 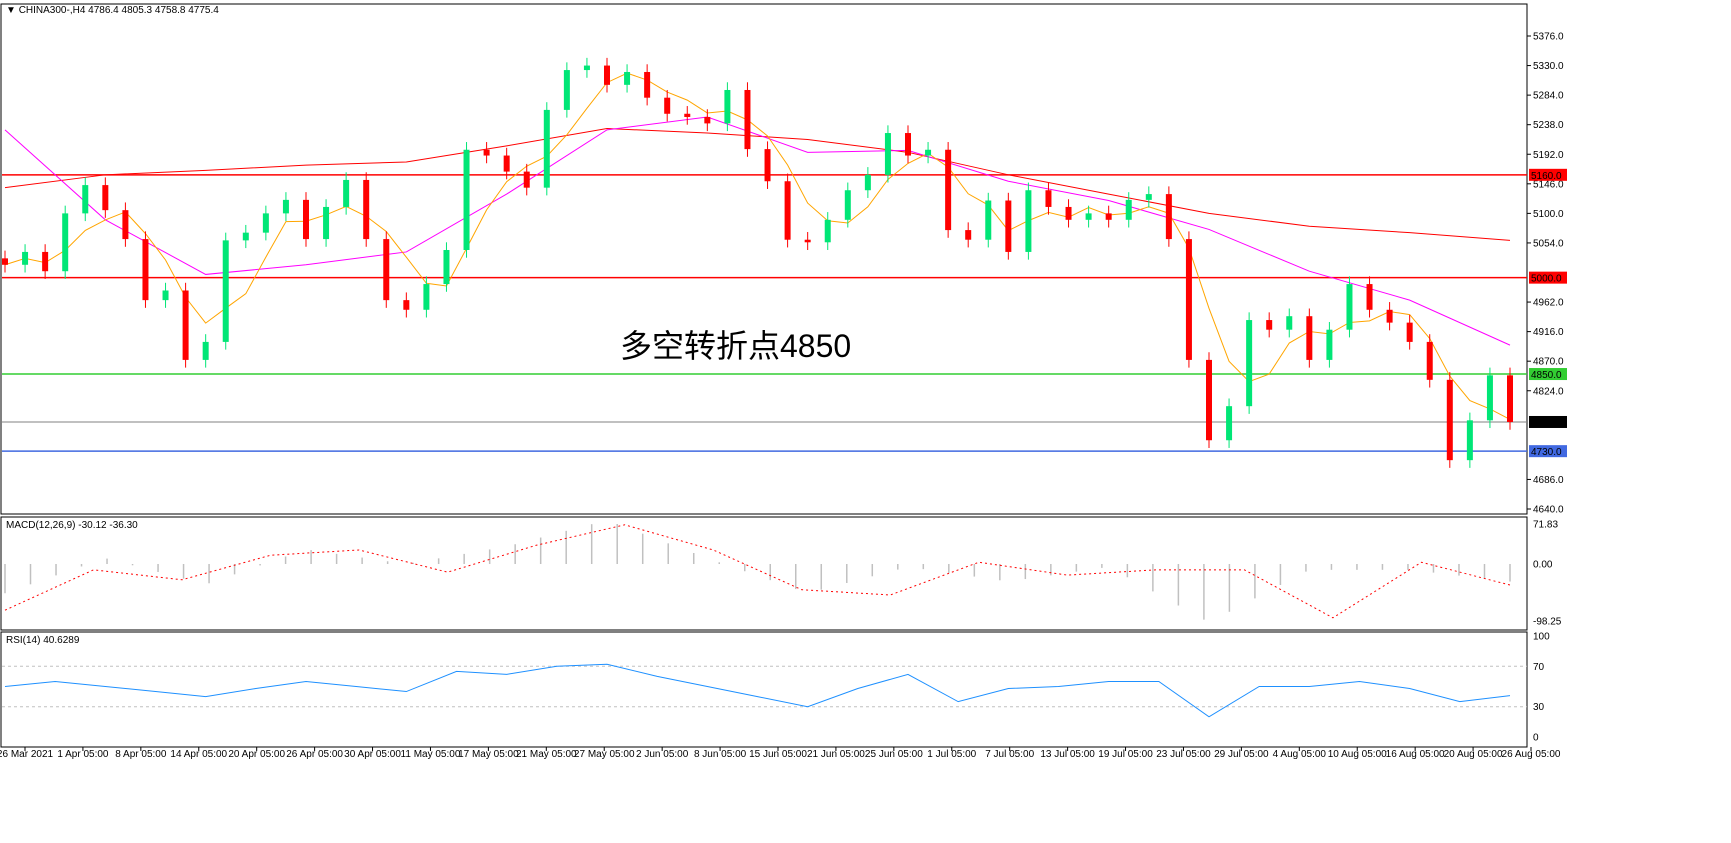 What do you see at coordinates (256, 754) in the screenshot?
I see `x-tick-label: 20 Apr 05:00` at bounding box center [256, 754].